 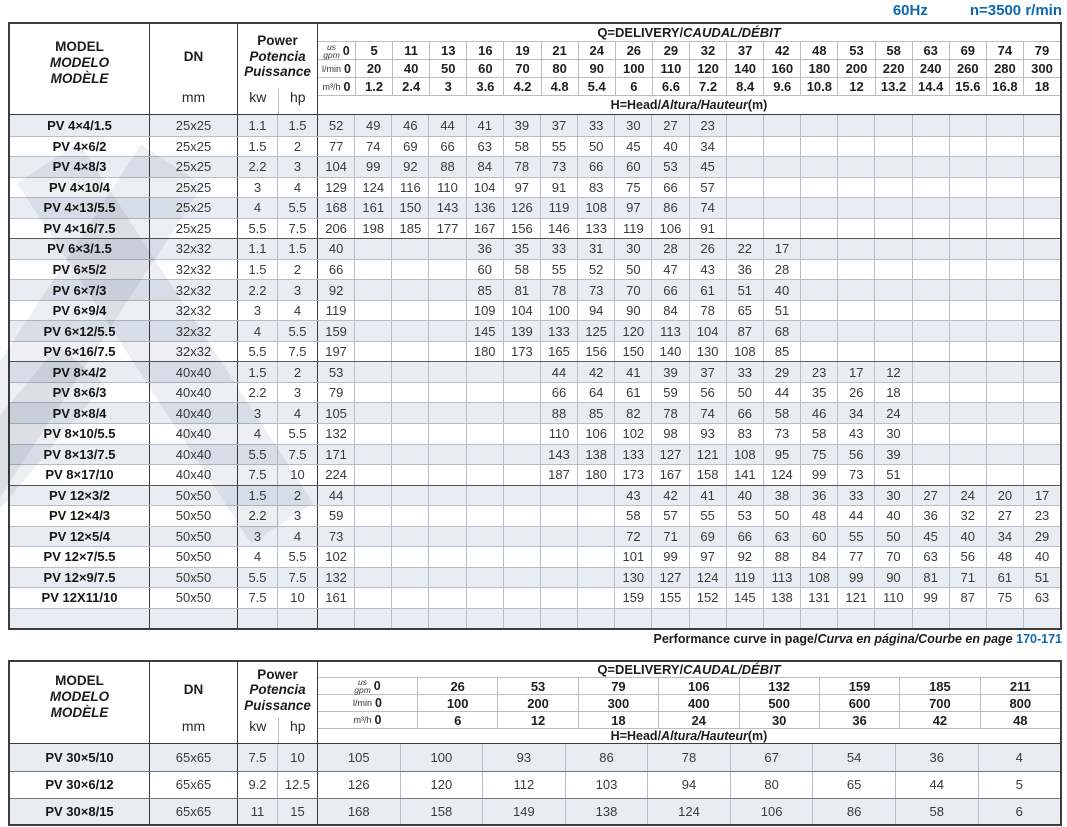 What do you see at coordinates (297, 101) in the screenshot?
I see `hp-unit-label: hp` at bounding box center [297, 101].